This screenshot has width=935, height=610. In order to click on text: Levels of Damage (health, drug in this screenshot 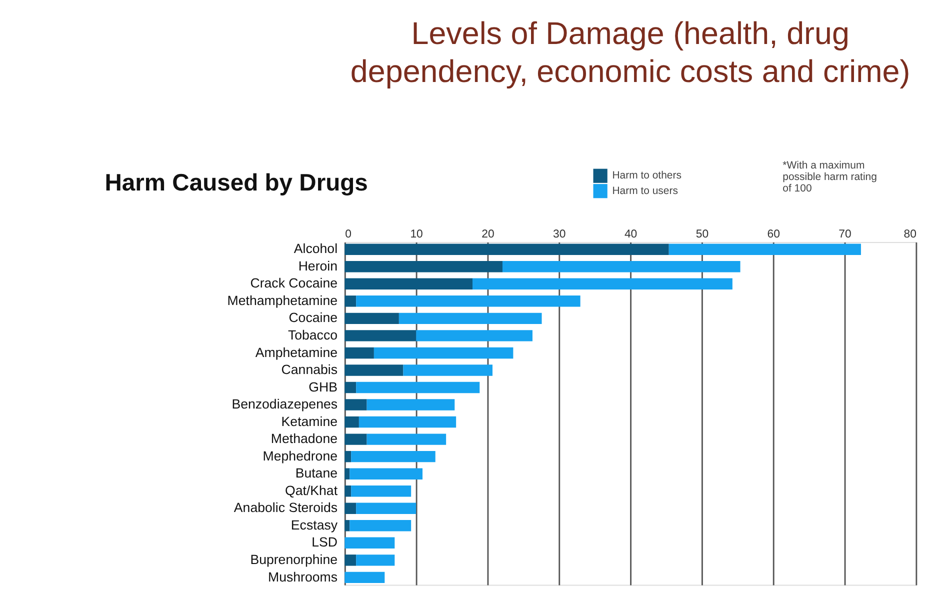, I will do `click(630, 33)`.